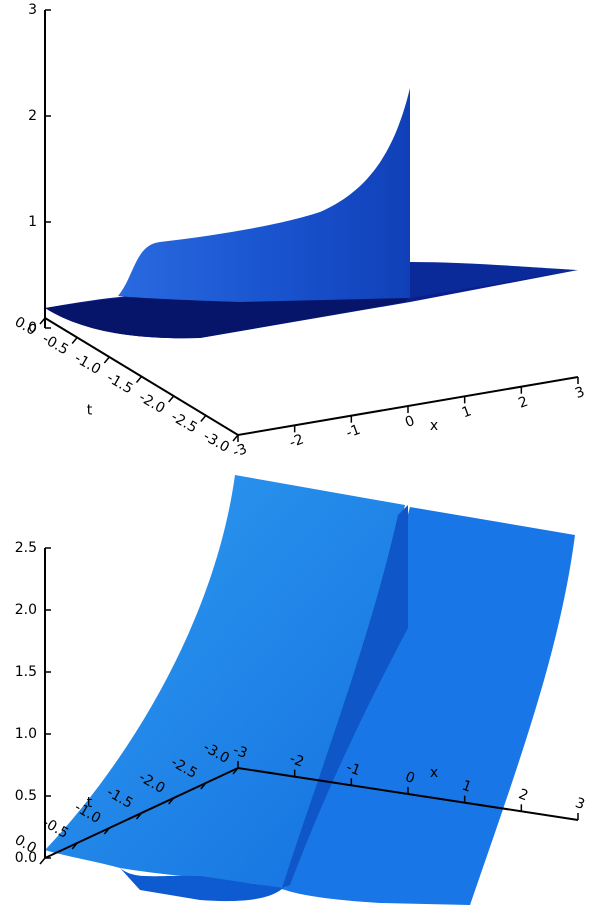 The height and width of the screenshot is (908, 600). I want to click on z-tick-label: 0.0, so click(26, 858).